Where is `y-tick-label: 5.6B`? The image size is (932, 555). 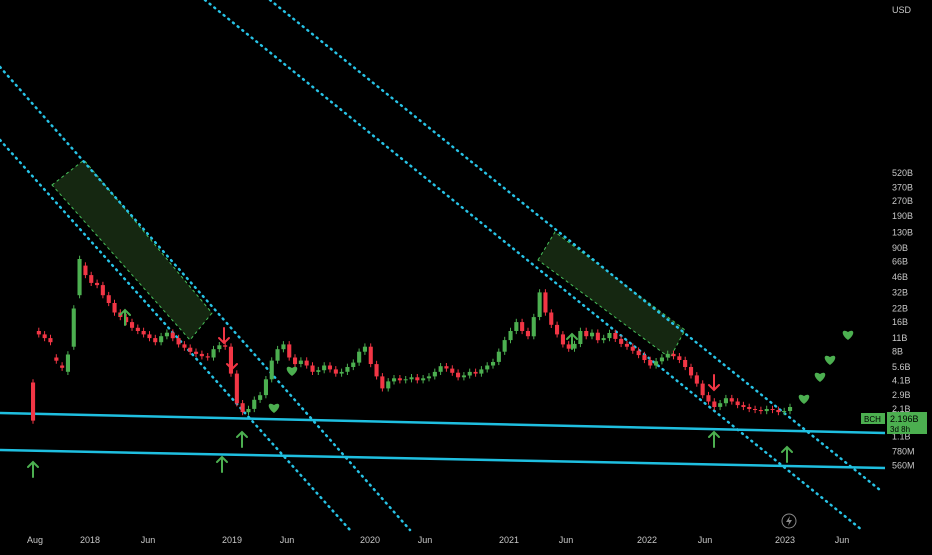 y-tick-label: 5.6B is located at coordinates (901, 367).